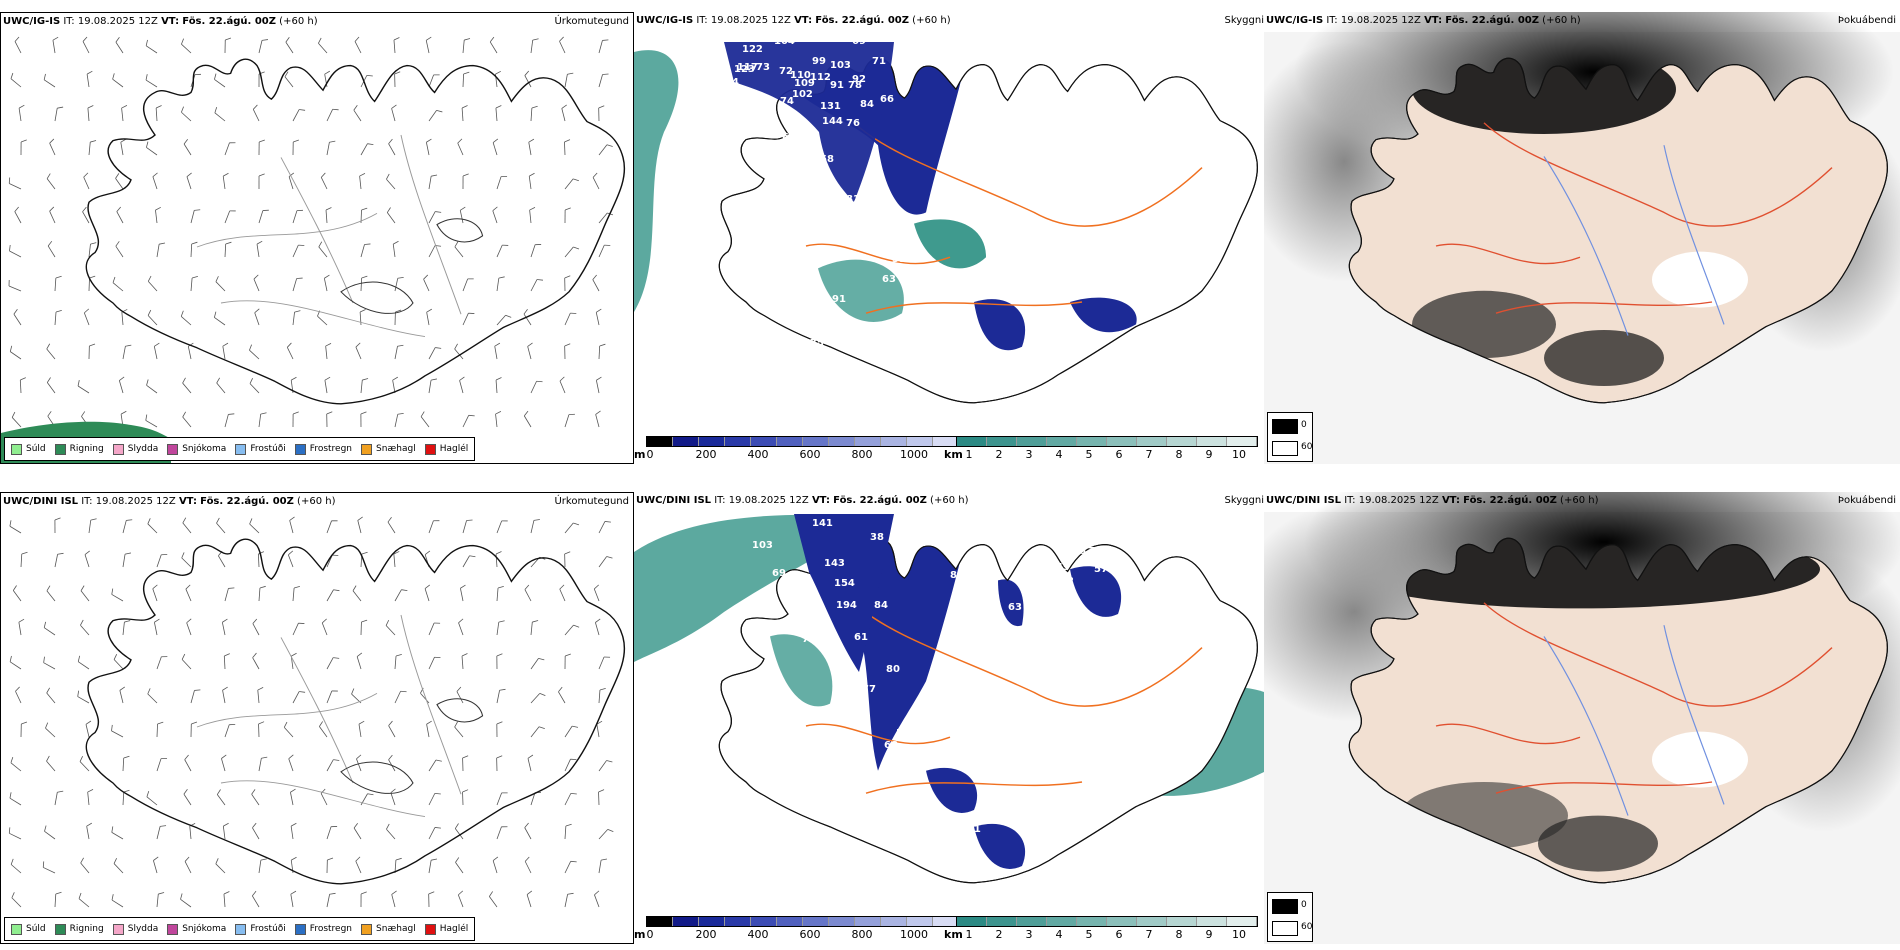 Image resolution: width=1900 pixels, height=950 pixels. Describe the element at coordinates (744, 69) in the screenshot. I see `ceiling-value: 123` at that location.